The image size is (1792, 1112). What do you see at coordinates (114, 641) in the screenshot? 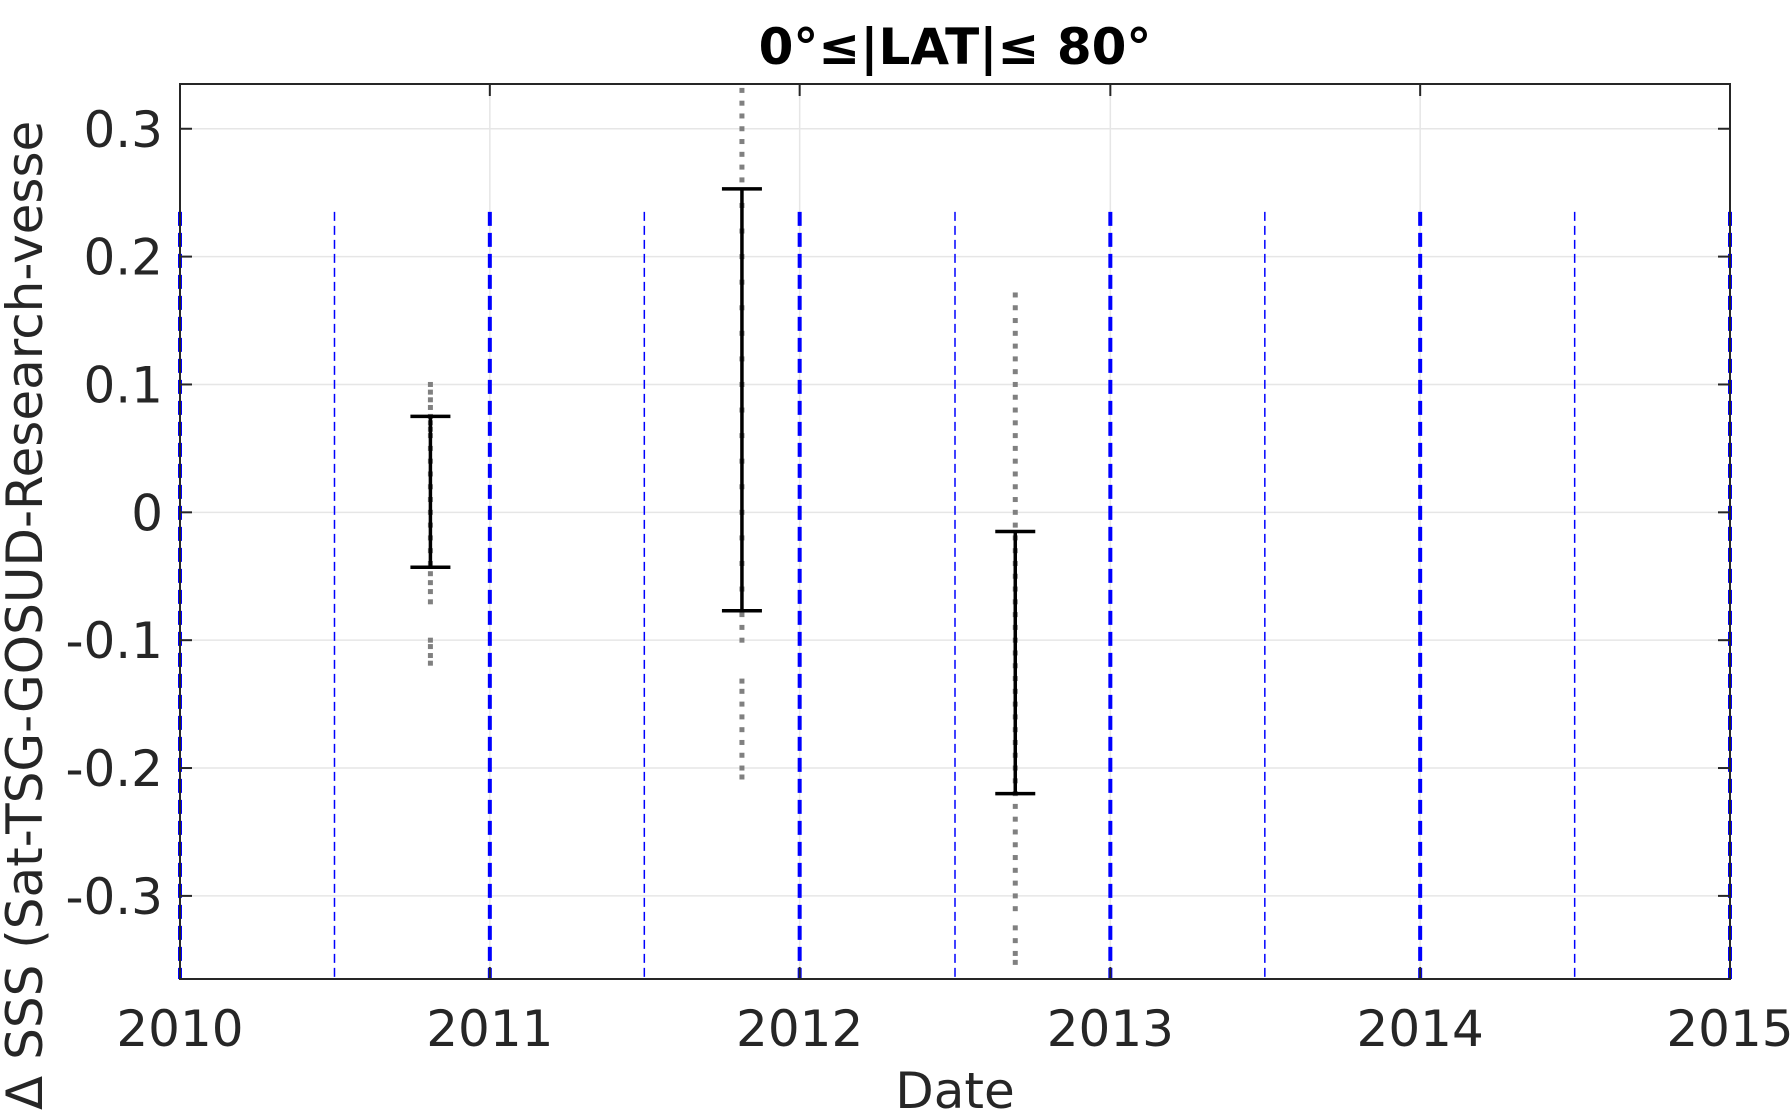
I see `y-tick-label: -0.1` at bounding box center [114, 641].